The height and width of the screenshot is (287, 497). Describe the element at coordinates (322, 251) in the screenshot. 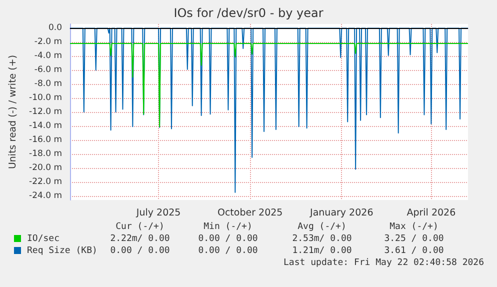

I see `text: 1.21m/ 0.00` at that location.